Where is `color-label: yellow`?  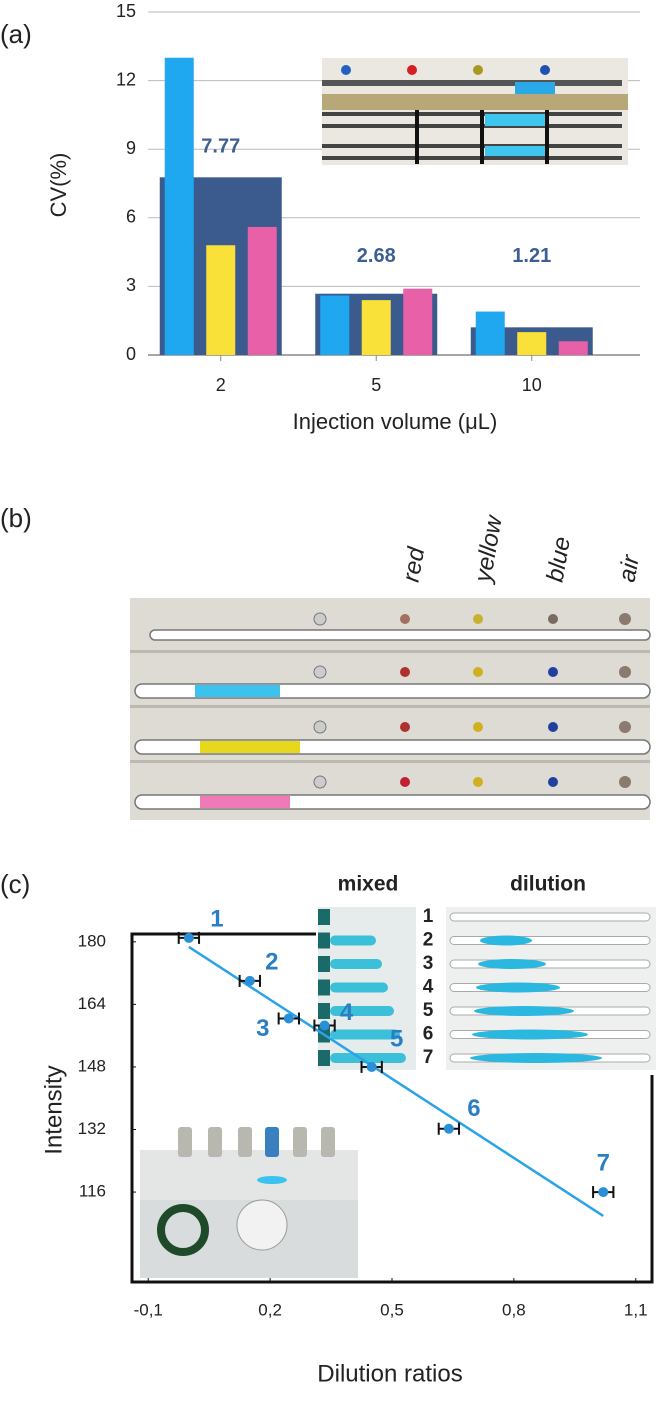
color-label: yellow is located at coordinates (488, 549).